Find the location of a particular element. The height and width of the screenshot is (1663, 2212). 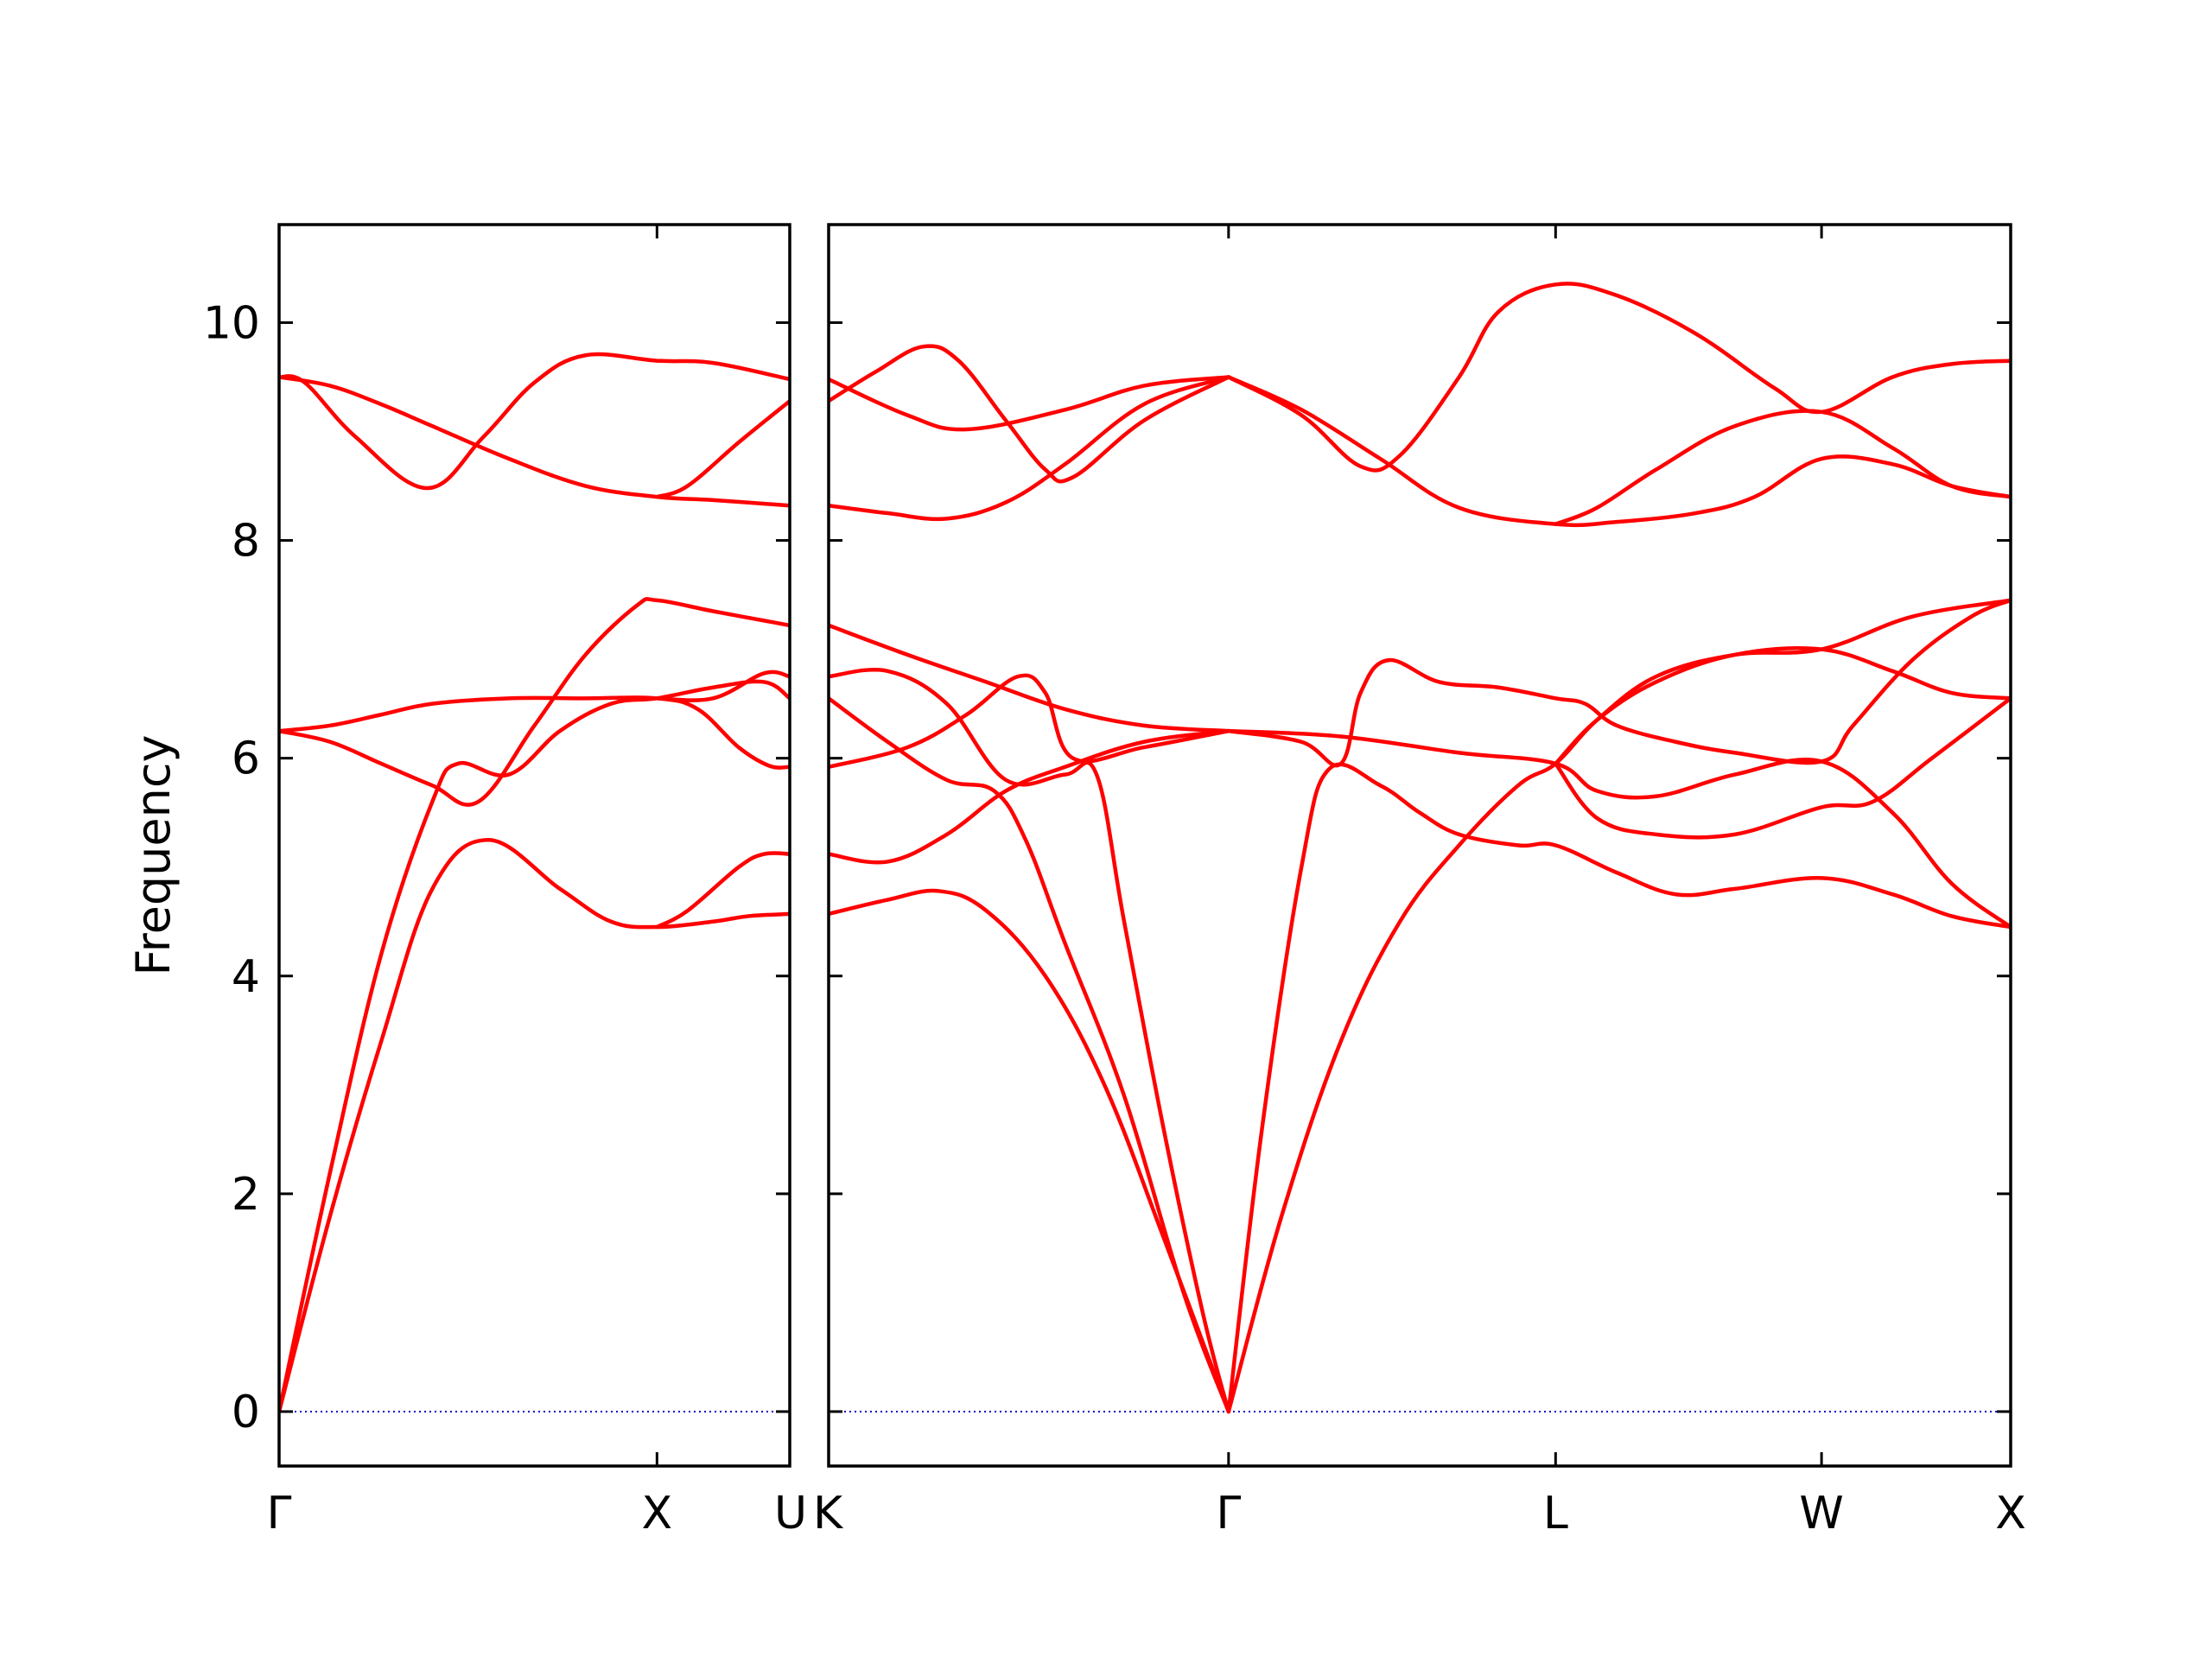

y-tick-label: 10 is located at coordinates (232, 323).